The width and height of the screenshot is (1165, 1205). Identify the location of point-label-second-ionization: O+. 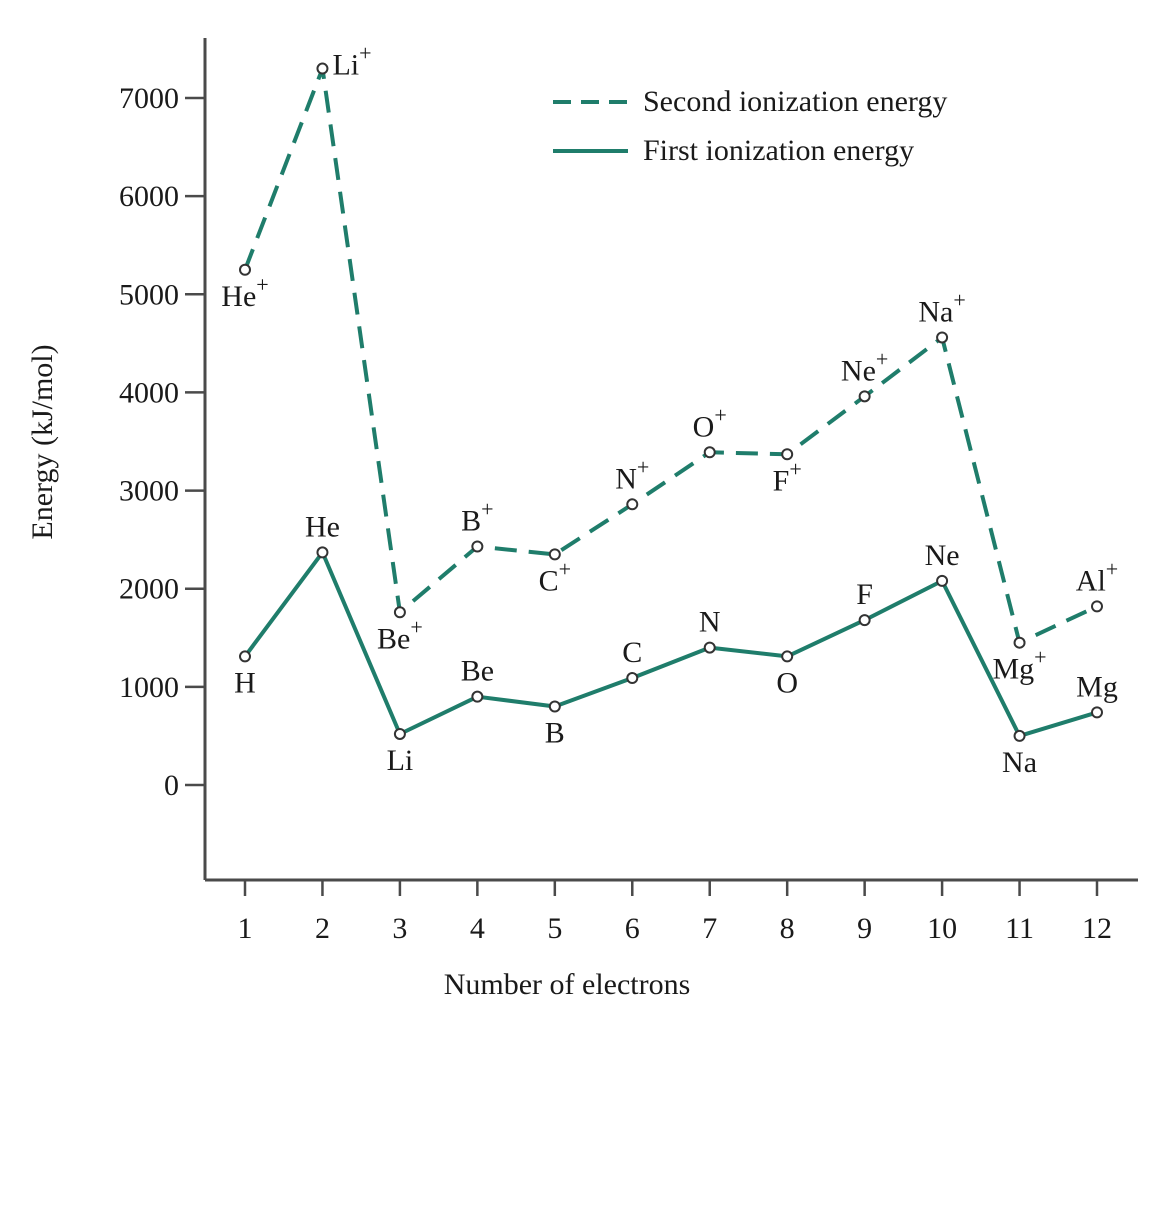
(710, 422).